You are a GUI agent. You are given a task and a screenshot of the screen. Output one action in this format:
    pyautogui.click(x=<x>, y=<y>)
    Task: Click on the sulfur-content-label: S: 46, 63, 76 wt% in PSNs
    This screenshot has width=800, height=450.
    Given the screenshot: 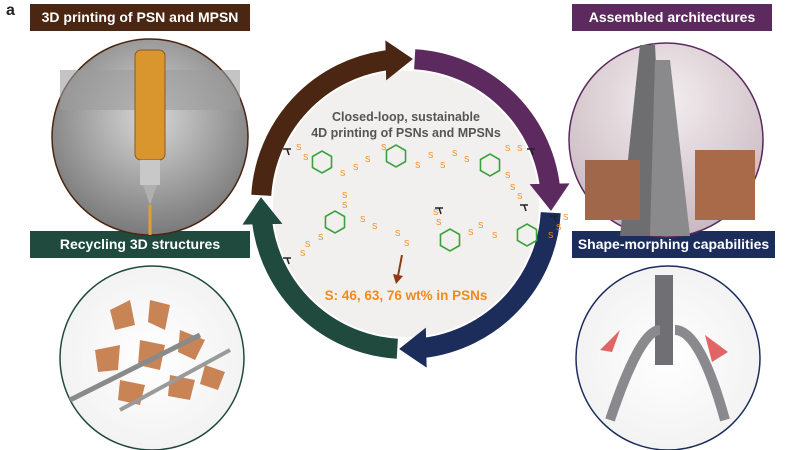 What is the action you would take?
    pyautogui.click(x=406, y=295)
    